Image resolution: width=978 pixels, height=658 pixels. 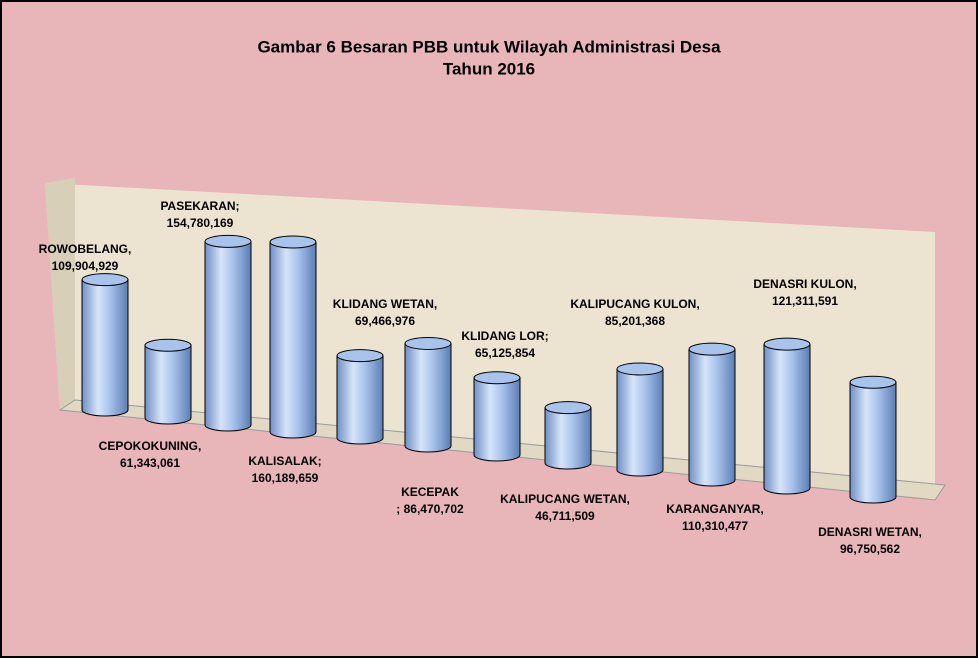 What do you see at coordinates (60, 294) in the screenshot?
I see `side-wall` at bounding box center [60, 294].